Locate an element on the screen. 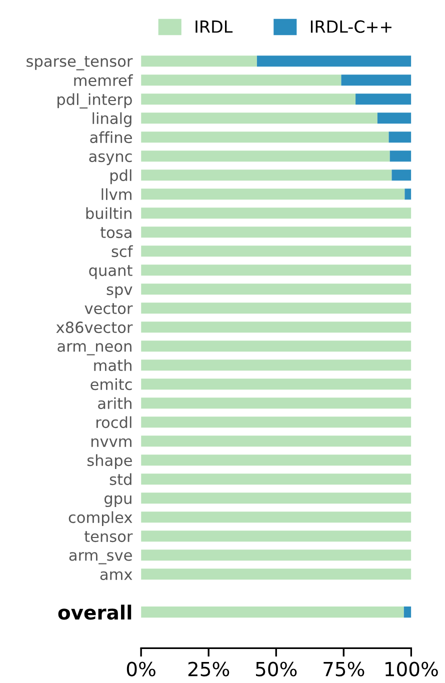  x-tick-label: 0% is located at coordinates (141, 669).